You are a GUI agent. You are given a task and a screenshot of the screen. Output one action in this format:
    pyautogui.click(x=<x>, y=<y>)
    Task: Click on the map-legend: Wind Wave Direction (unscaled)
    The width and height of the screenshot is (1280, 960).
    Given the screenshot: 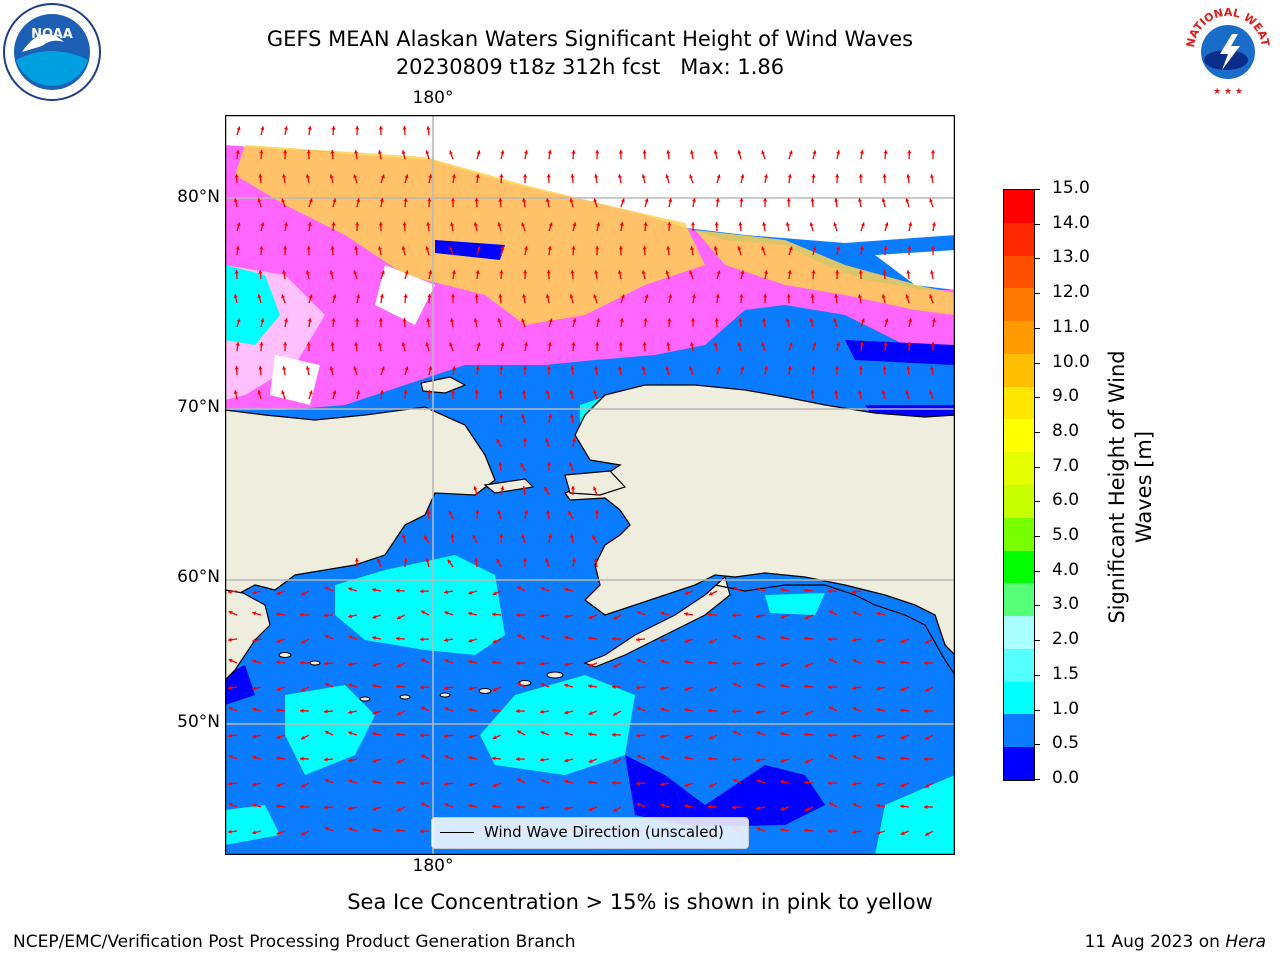 What is the action you would take?
    pyautogui.click(x=590, y=833)
    